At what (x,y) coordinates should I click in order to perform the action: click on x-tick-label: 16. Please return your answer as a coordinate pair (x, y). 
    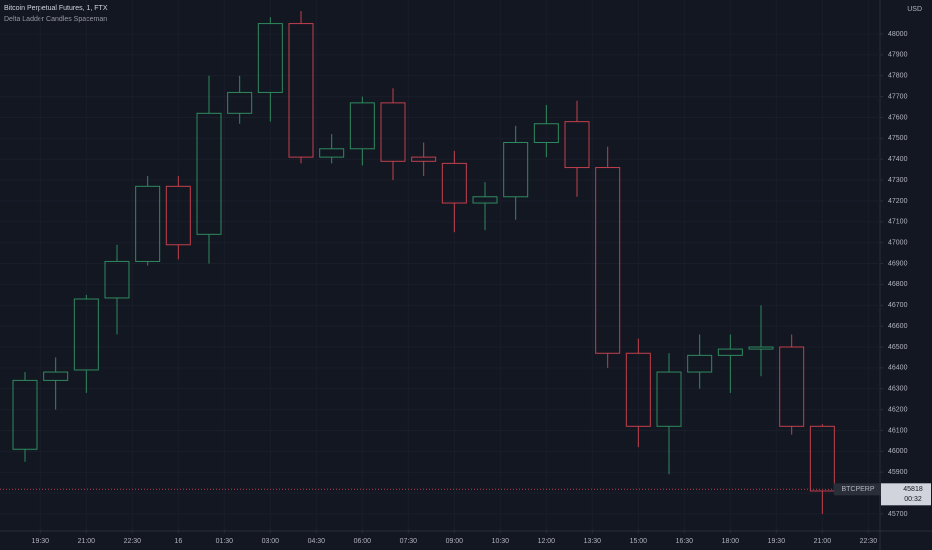
    Looking at the image, I should click on (178, 541).